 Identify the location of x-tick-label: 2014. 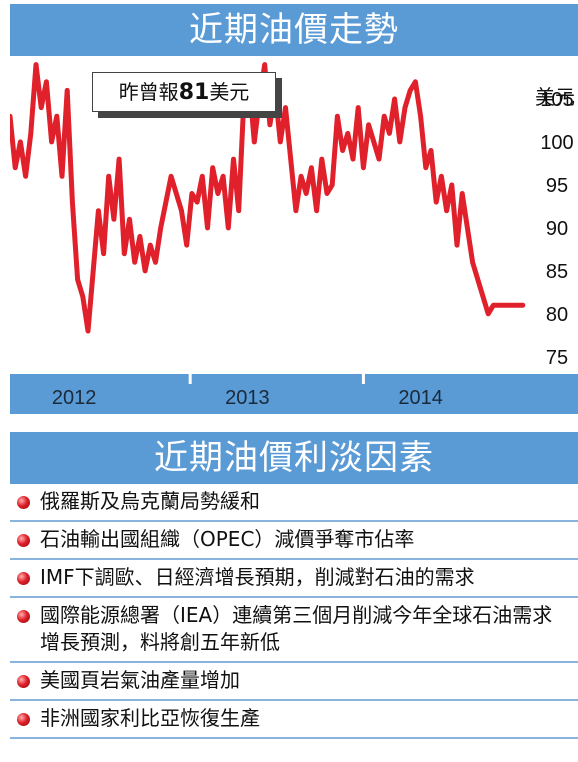
(420, 398).